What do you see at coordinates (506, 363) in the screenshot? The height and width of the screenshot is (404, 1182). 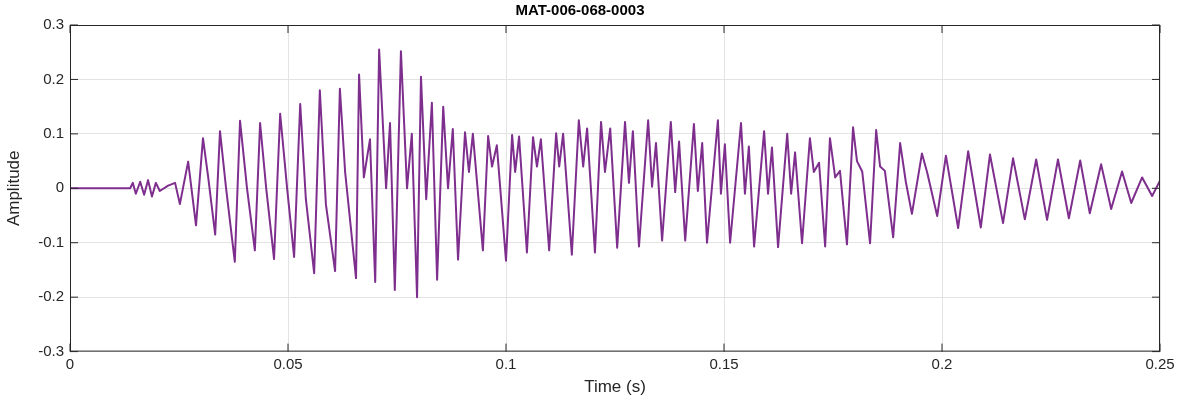 I see `x-tick-label: 0.1` at bounding box center [506, 363].